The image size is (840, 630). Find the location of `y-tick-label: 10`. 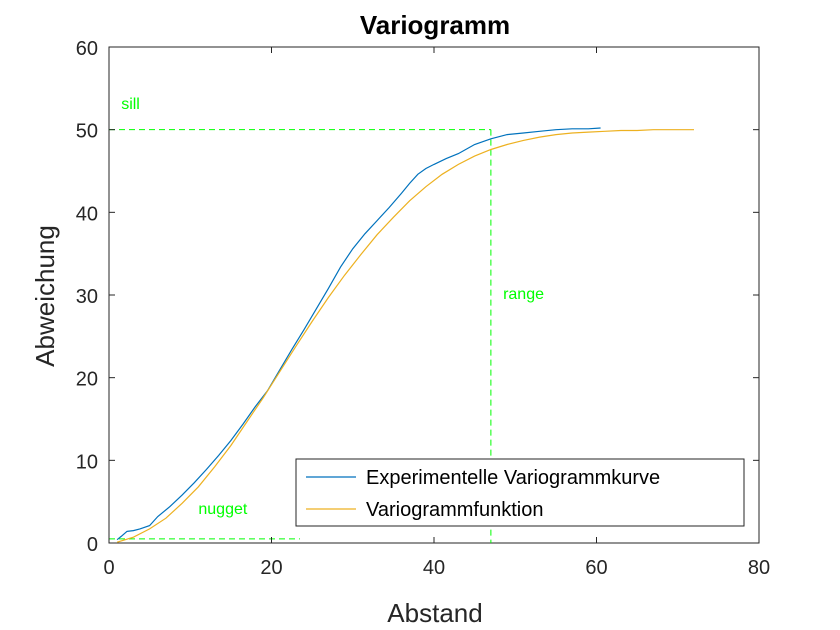

y-tick-label: 10 is located at coordinates (87, 462).